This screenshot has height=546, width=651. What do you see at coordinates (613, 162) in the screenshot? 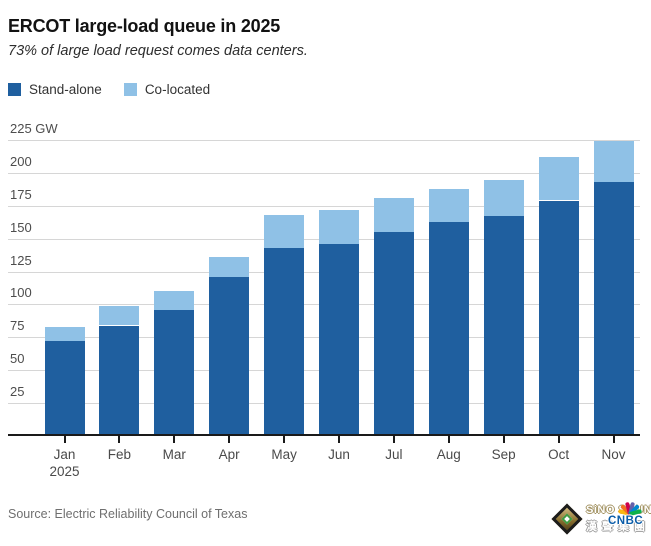
I see `bar-nov-co-located` at bounding box center [613, 162].